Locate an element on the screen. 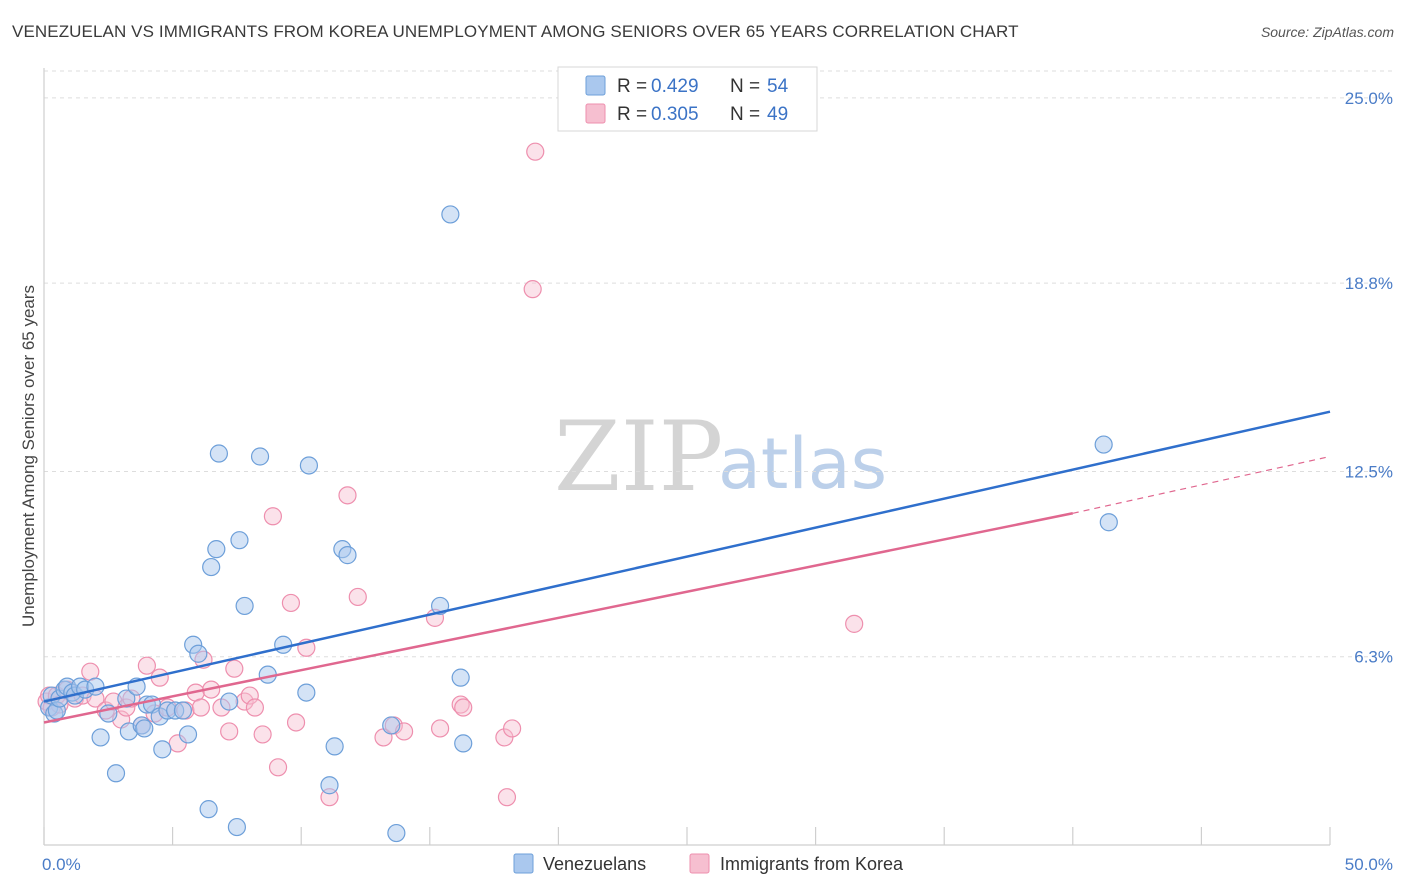 The width and height of the screenshot is (1406, 892). legend-r-value-1: 0.429 is located at coordinates (675, 86).